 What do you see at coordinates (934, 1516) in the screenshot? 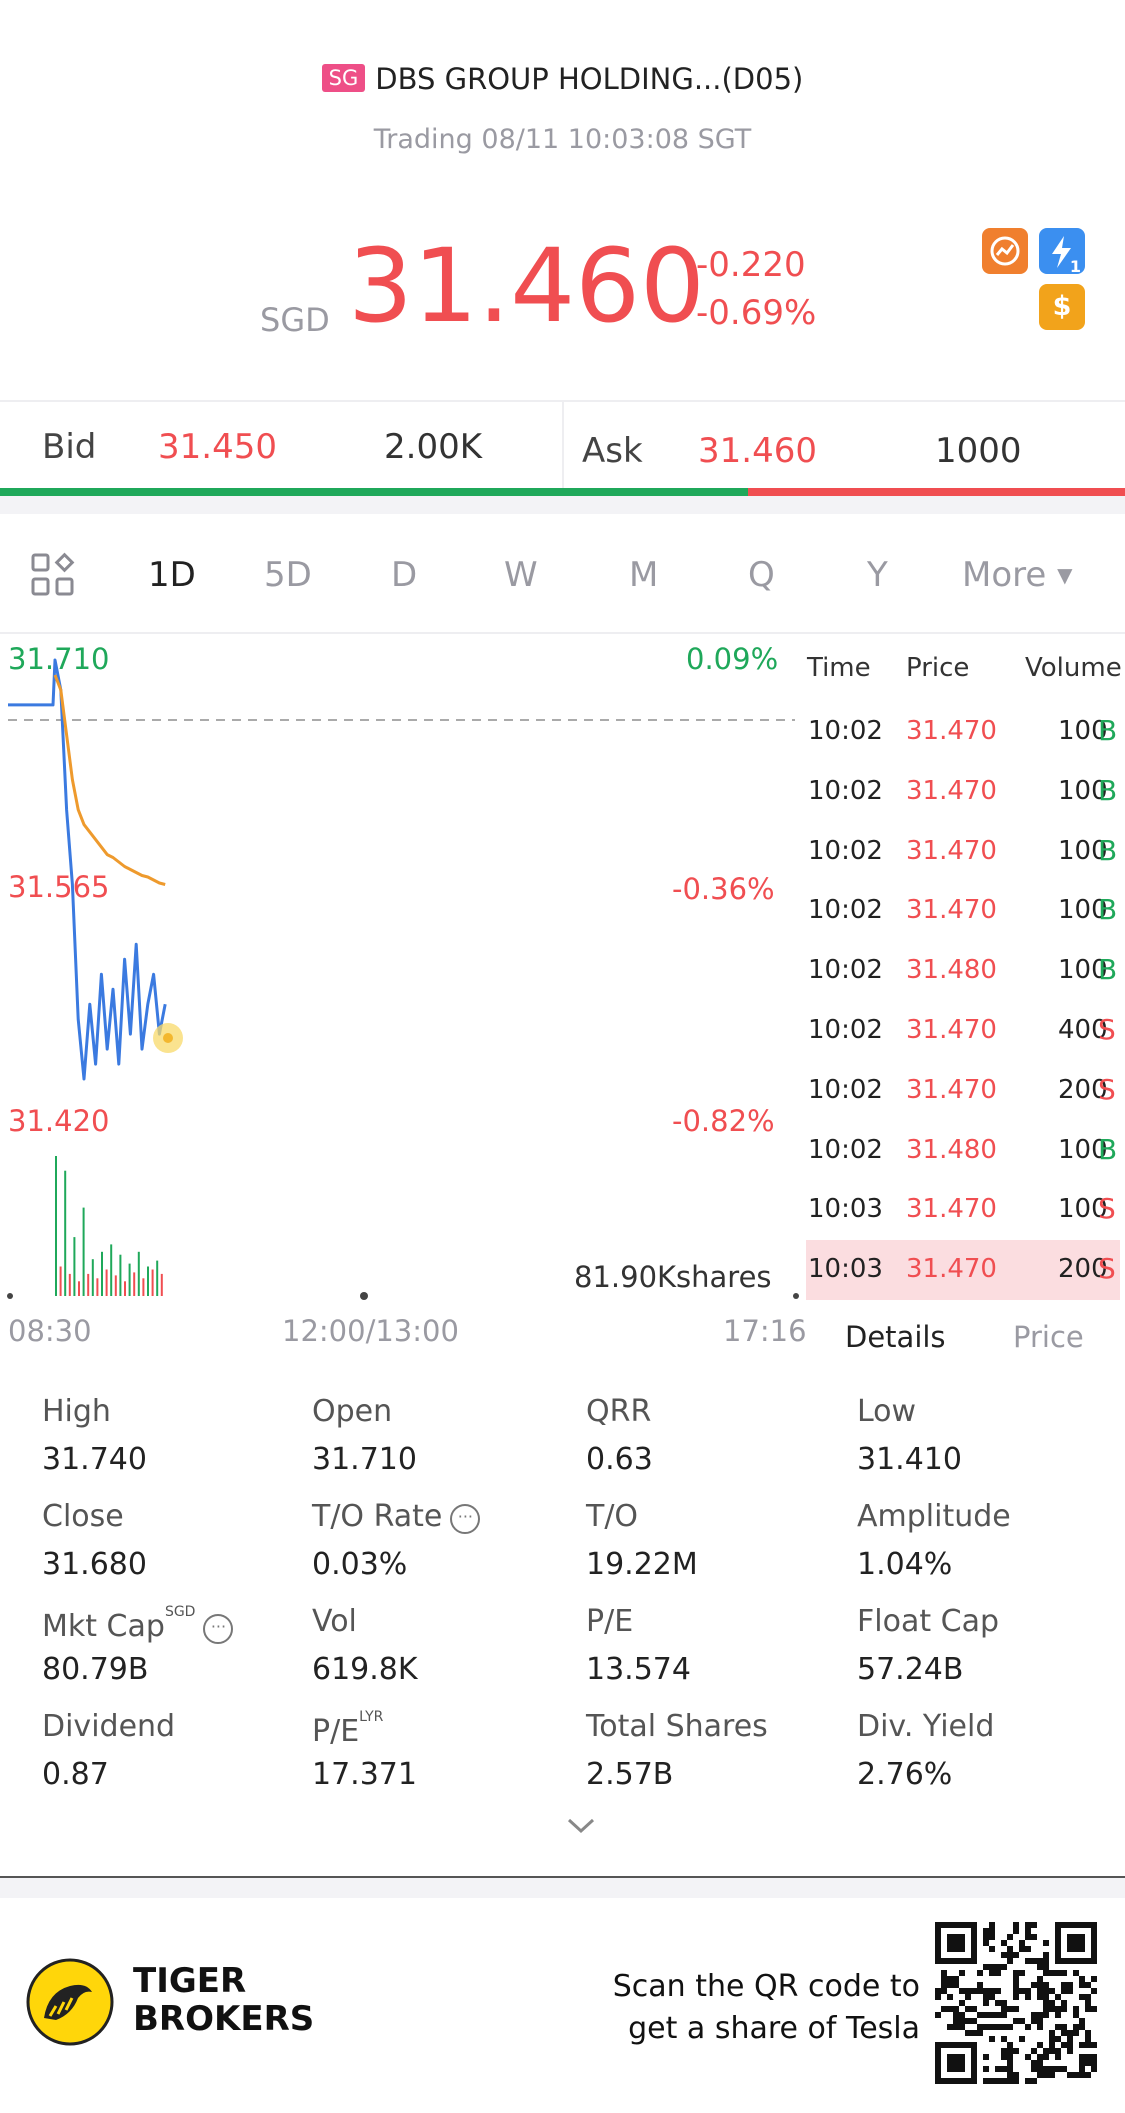
I see `stat-label: Amplitude` at bounding box center [934, 1516].